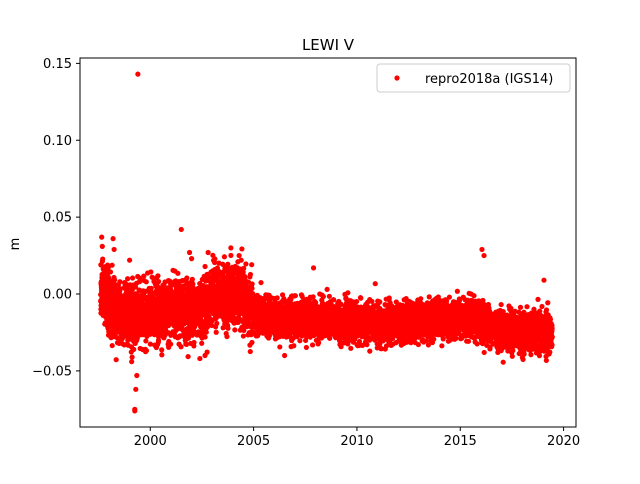 The height and width of the screenshot is (484, 640). I want to click on y-axis-label: m, so click(15, 244).